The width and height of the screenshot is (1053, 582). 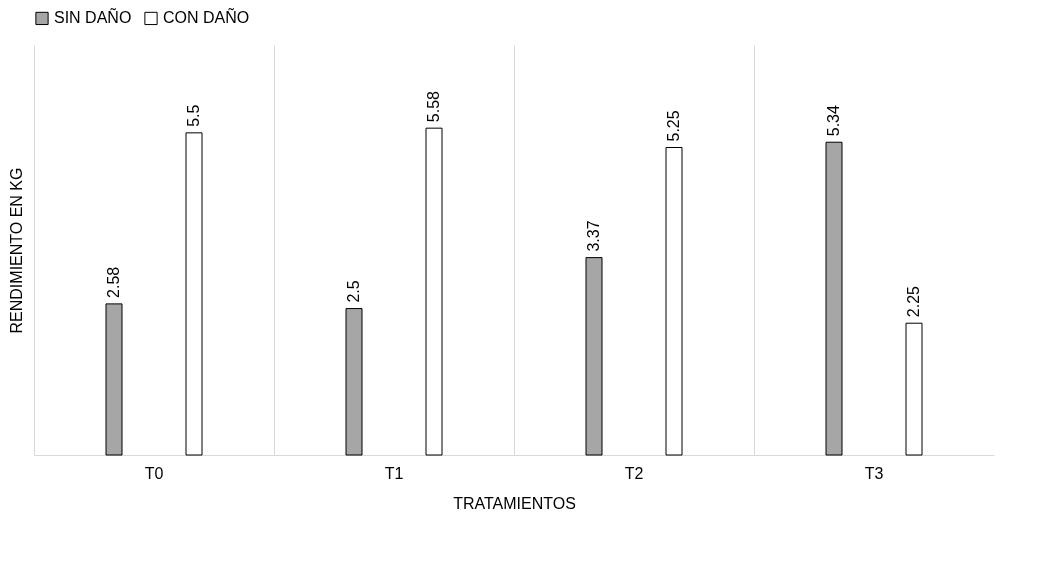 What do you see at coordinates (634, 473) in the screenshot?
I see `x-tick-label: T2` at bounding box center [634, 473].